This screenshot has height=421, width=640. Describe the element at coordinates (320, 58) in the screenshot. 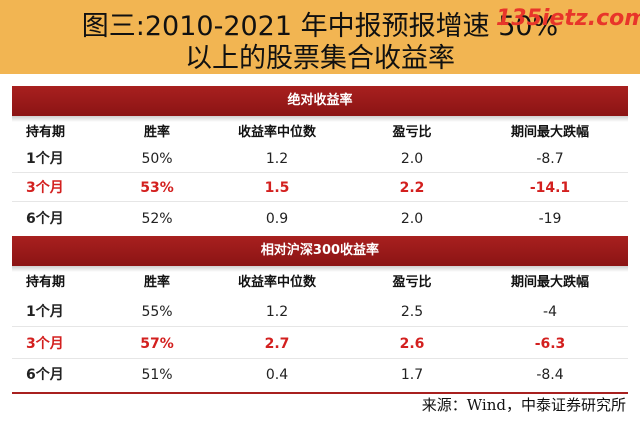

I see `title-line-2: 以上的股票集合收益率` at that location.